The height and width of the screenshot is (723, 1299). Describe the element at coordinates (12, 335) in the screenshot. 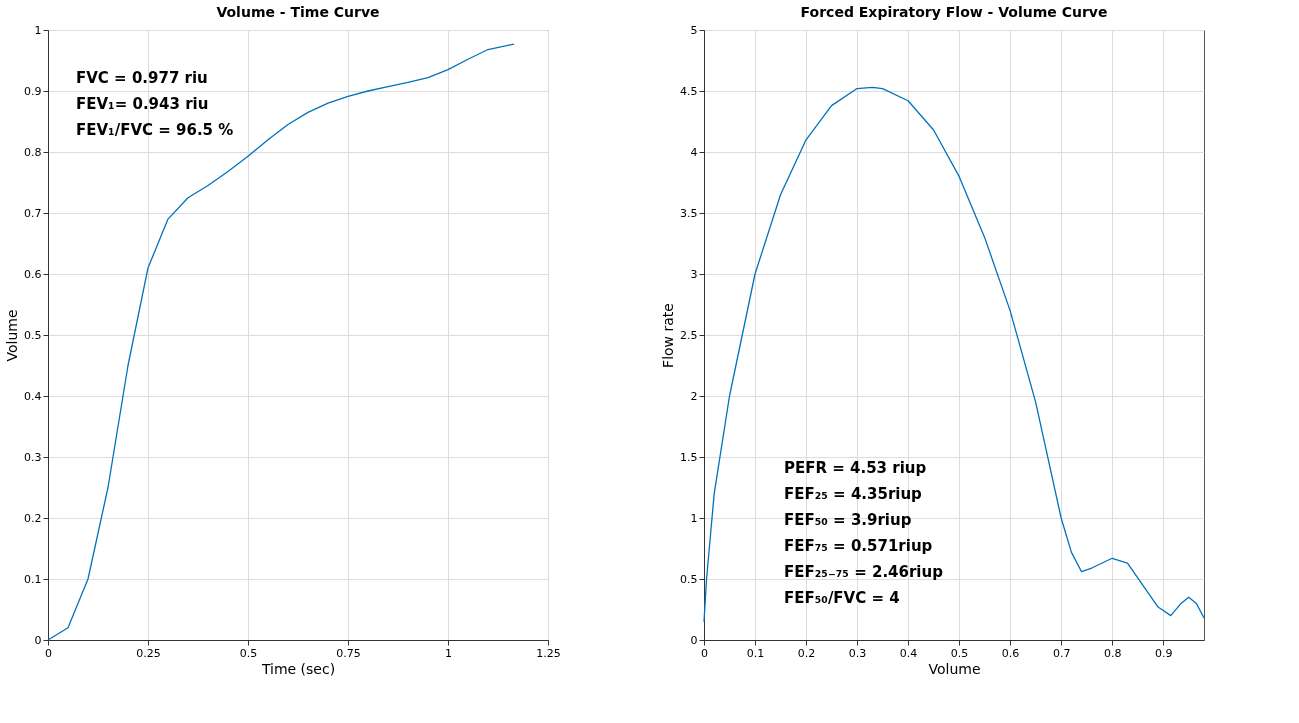

I see `y-axis-title: Volume` at that location.